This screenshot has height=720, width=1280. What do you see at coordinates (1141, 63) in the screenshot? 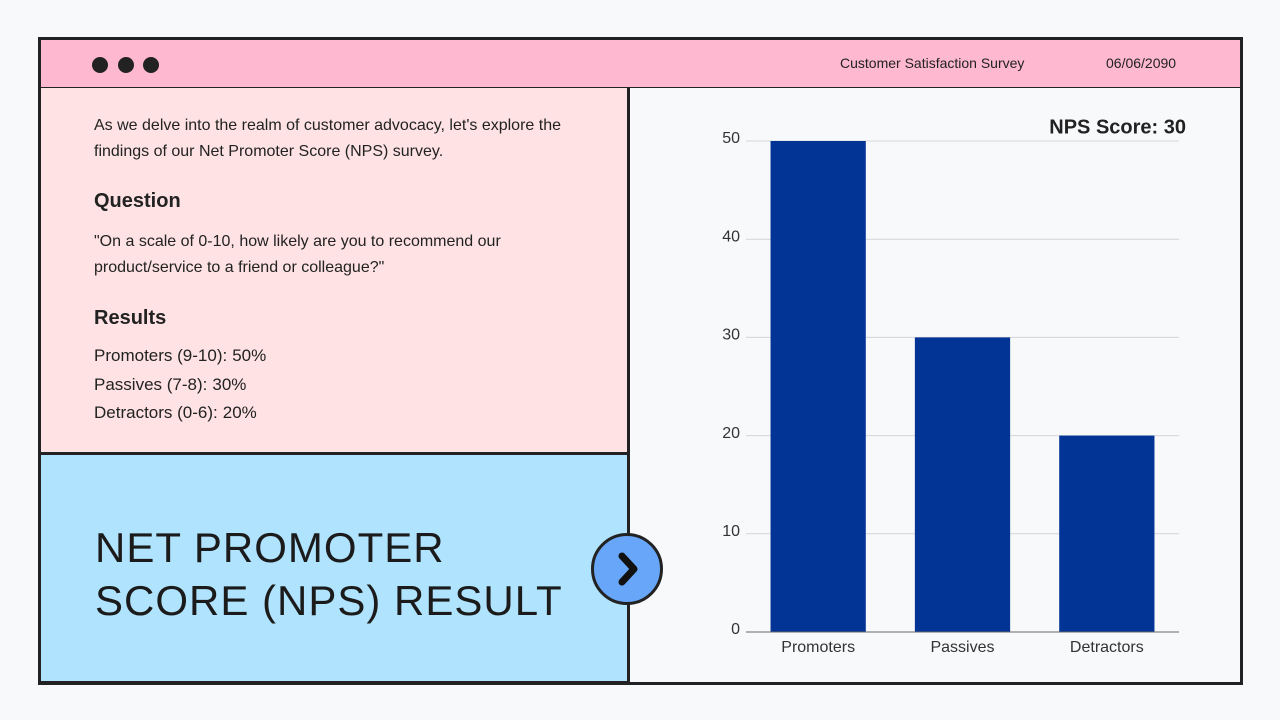
I see `header-date: 06/06/2090` at bounding box center [1141, 63].